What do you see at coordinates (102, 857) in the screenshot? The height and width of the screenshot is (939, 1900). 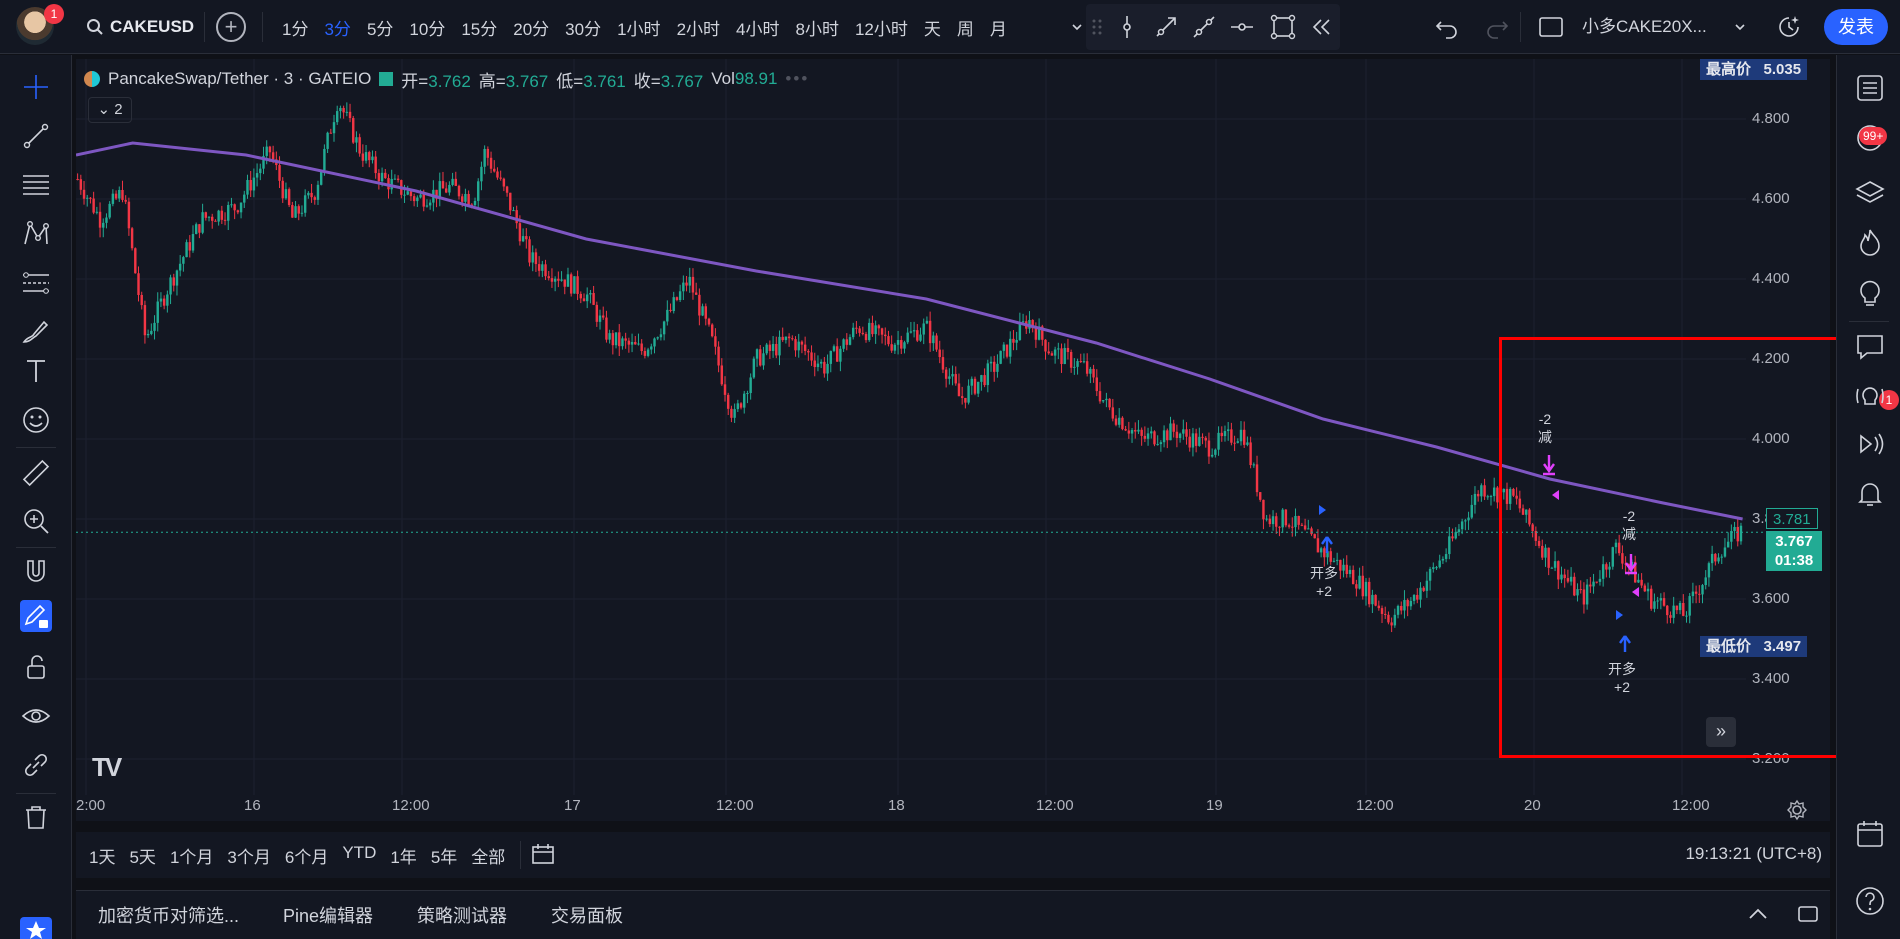 I see `range-button: 1天` at bounding box center [102, 857].